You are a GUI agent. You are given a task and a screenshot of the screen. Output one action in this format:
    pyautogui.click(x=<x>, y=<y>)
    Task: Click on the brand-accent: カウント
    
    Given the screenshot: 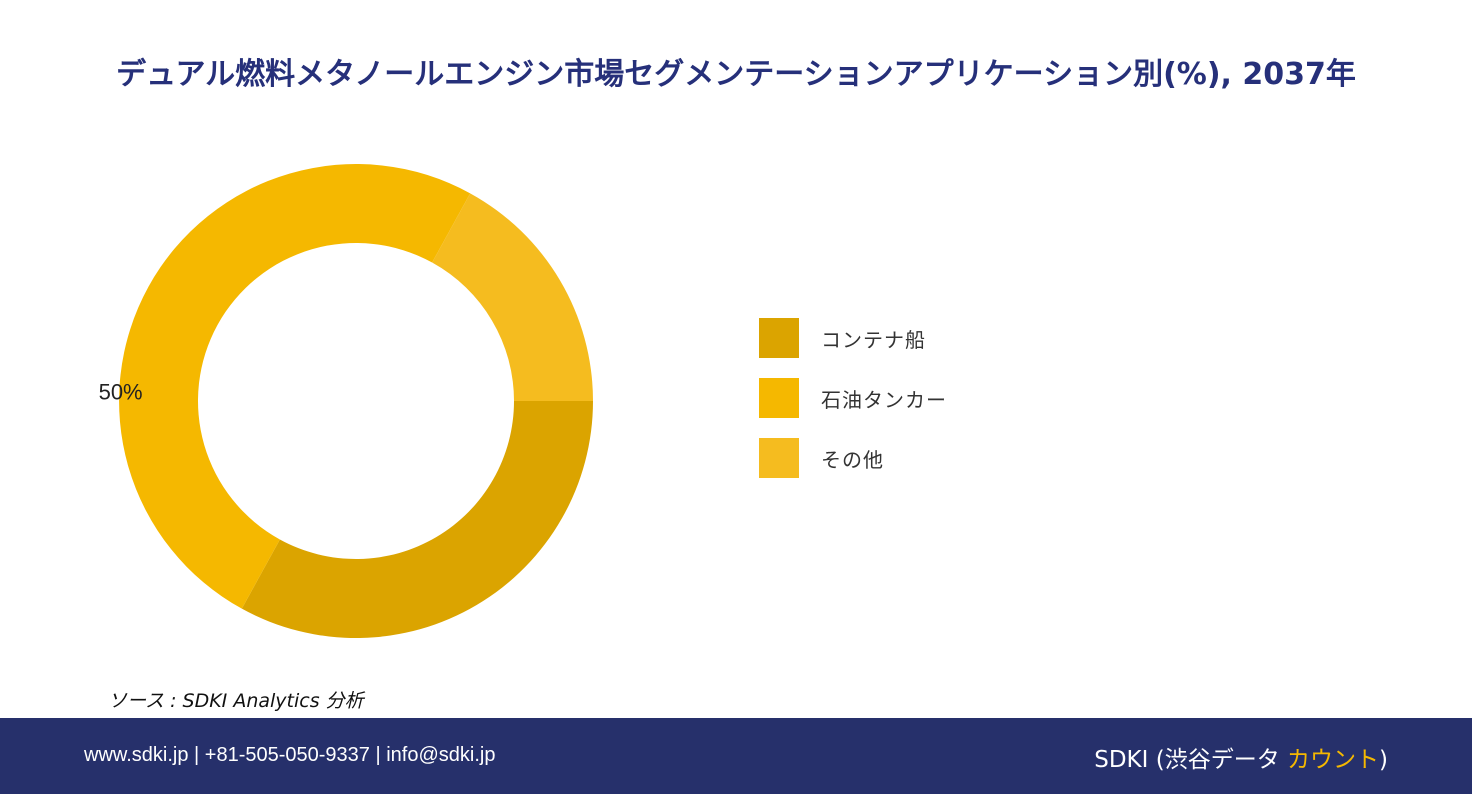 What is the action you would take?
    pyautogui.click(x=1333, y=760)
    